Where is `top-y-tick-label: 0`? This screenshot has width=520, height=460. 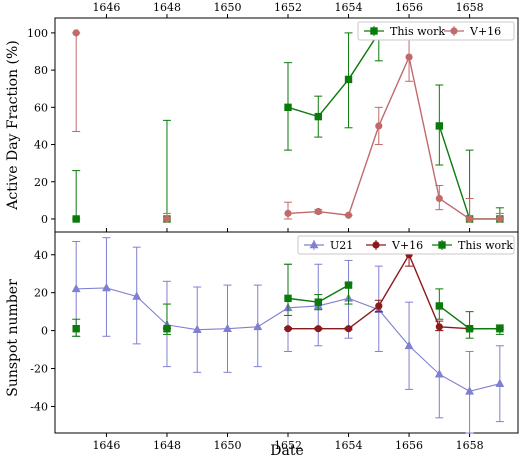 top-y-tick-label: 0 is located at coordinates (44, 219).